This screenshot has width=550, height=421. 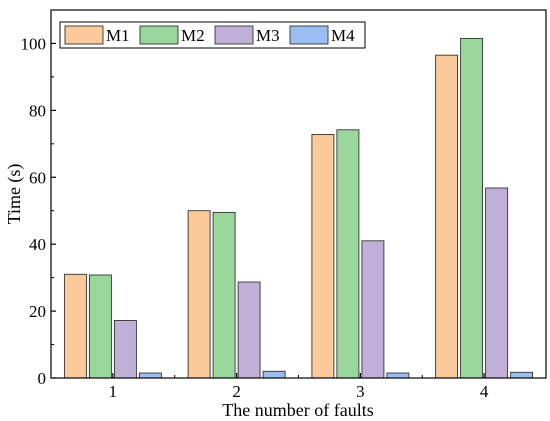 I want to click on x-tick-label: 4, so click(x=484, y=391).